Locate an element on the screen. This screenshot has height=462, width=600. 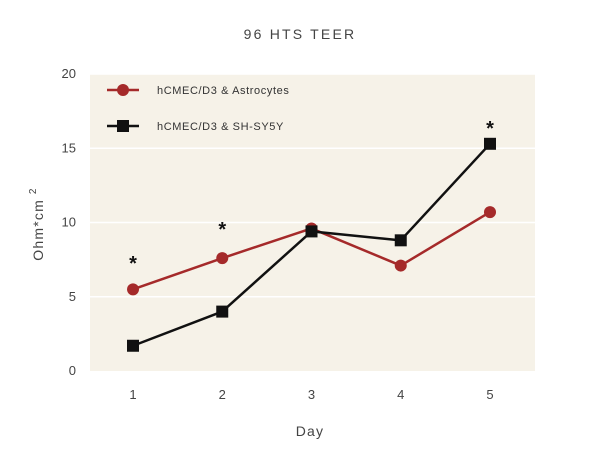
legend: hCMEC/D3 & Astrocytes hCMEC/D3 & SH-SY5Y is located at coordinates (198, 108).